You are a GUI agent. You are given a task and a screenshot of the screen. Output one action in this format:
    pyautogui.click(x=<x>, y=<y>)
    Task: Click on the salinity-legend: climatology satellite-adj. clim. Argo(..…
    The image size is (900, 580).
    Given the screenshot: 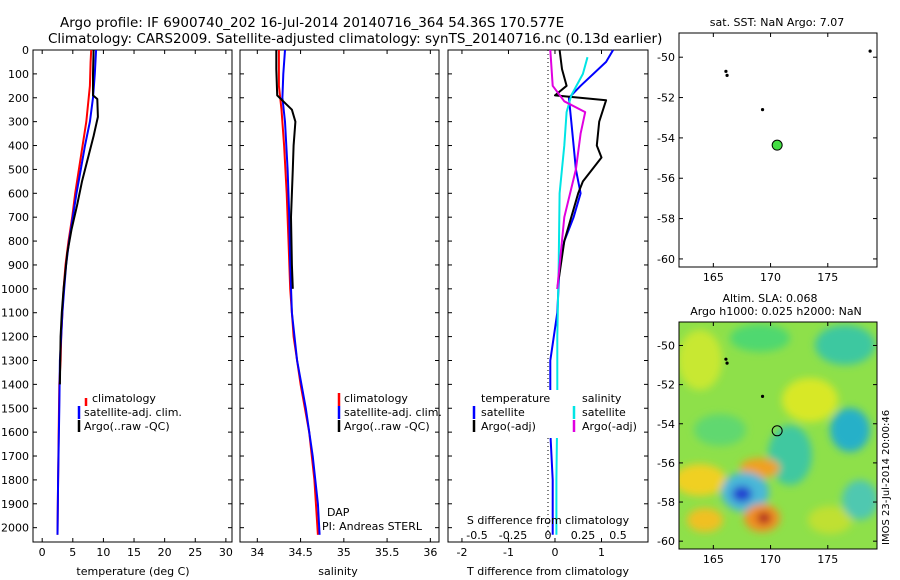 What is the action you would take?
    pyautogui.click(x=389, y=412)
    